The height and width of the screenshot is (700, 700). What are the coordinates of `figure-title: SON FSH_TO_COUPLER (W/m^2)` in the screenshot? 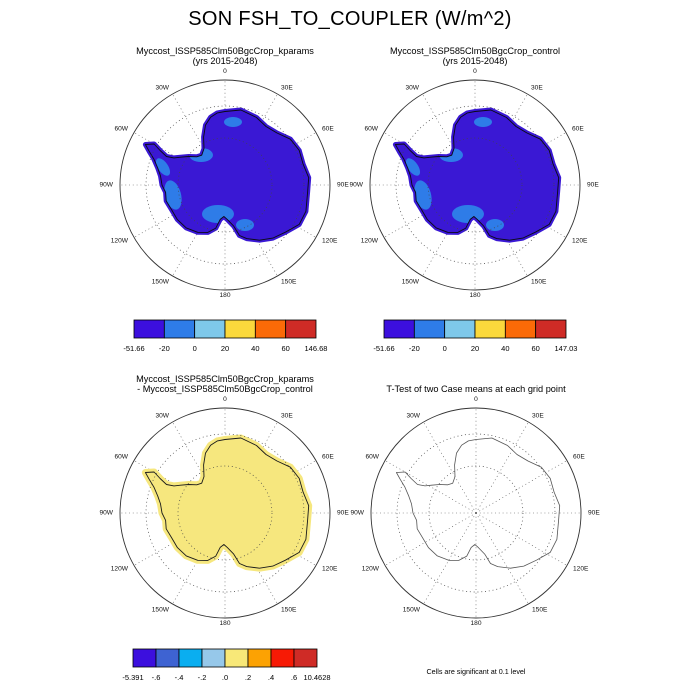 It's located at (350, 19).